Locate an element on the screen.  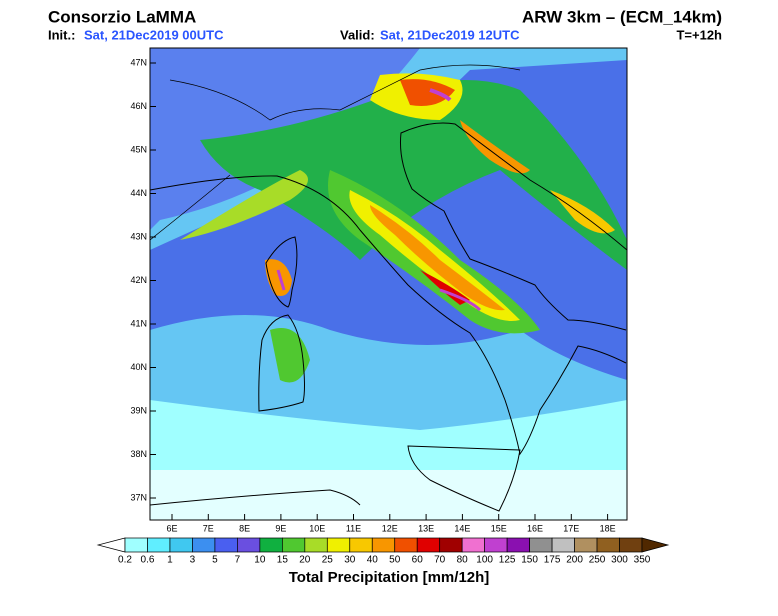
colorbar-label: 150 is located at coordinates (529, 560).